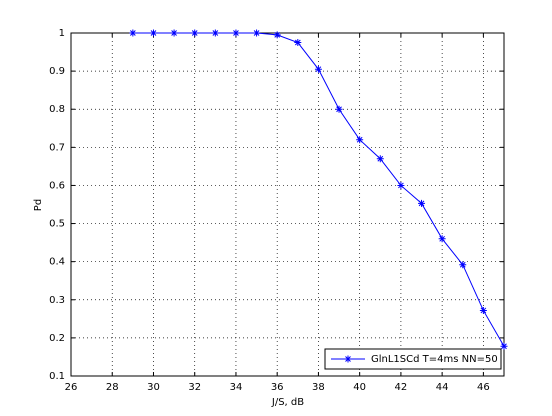 This screenshot has width=552, height=416. I want to click on x-tick-label: 26, so click(71, 387).